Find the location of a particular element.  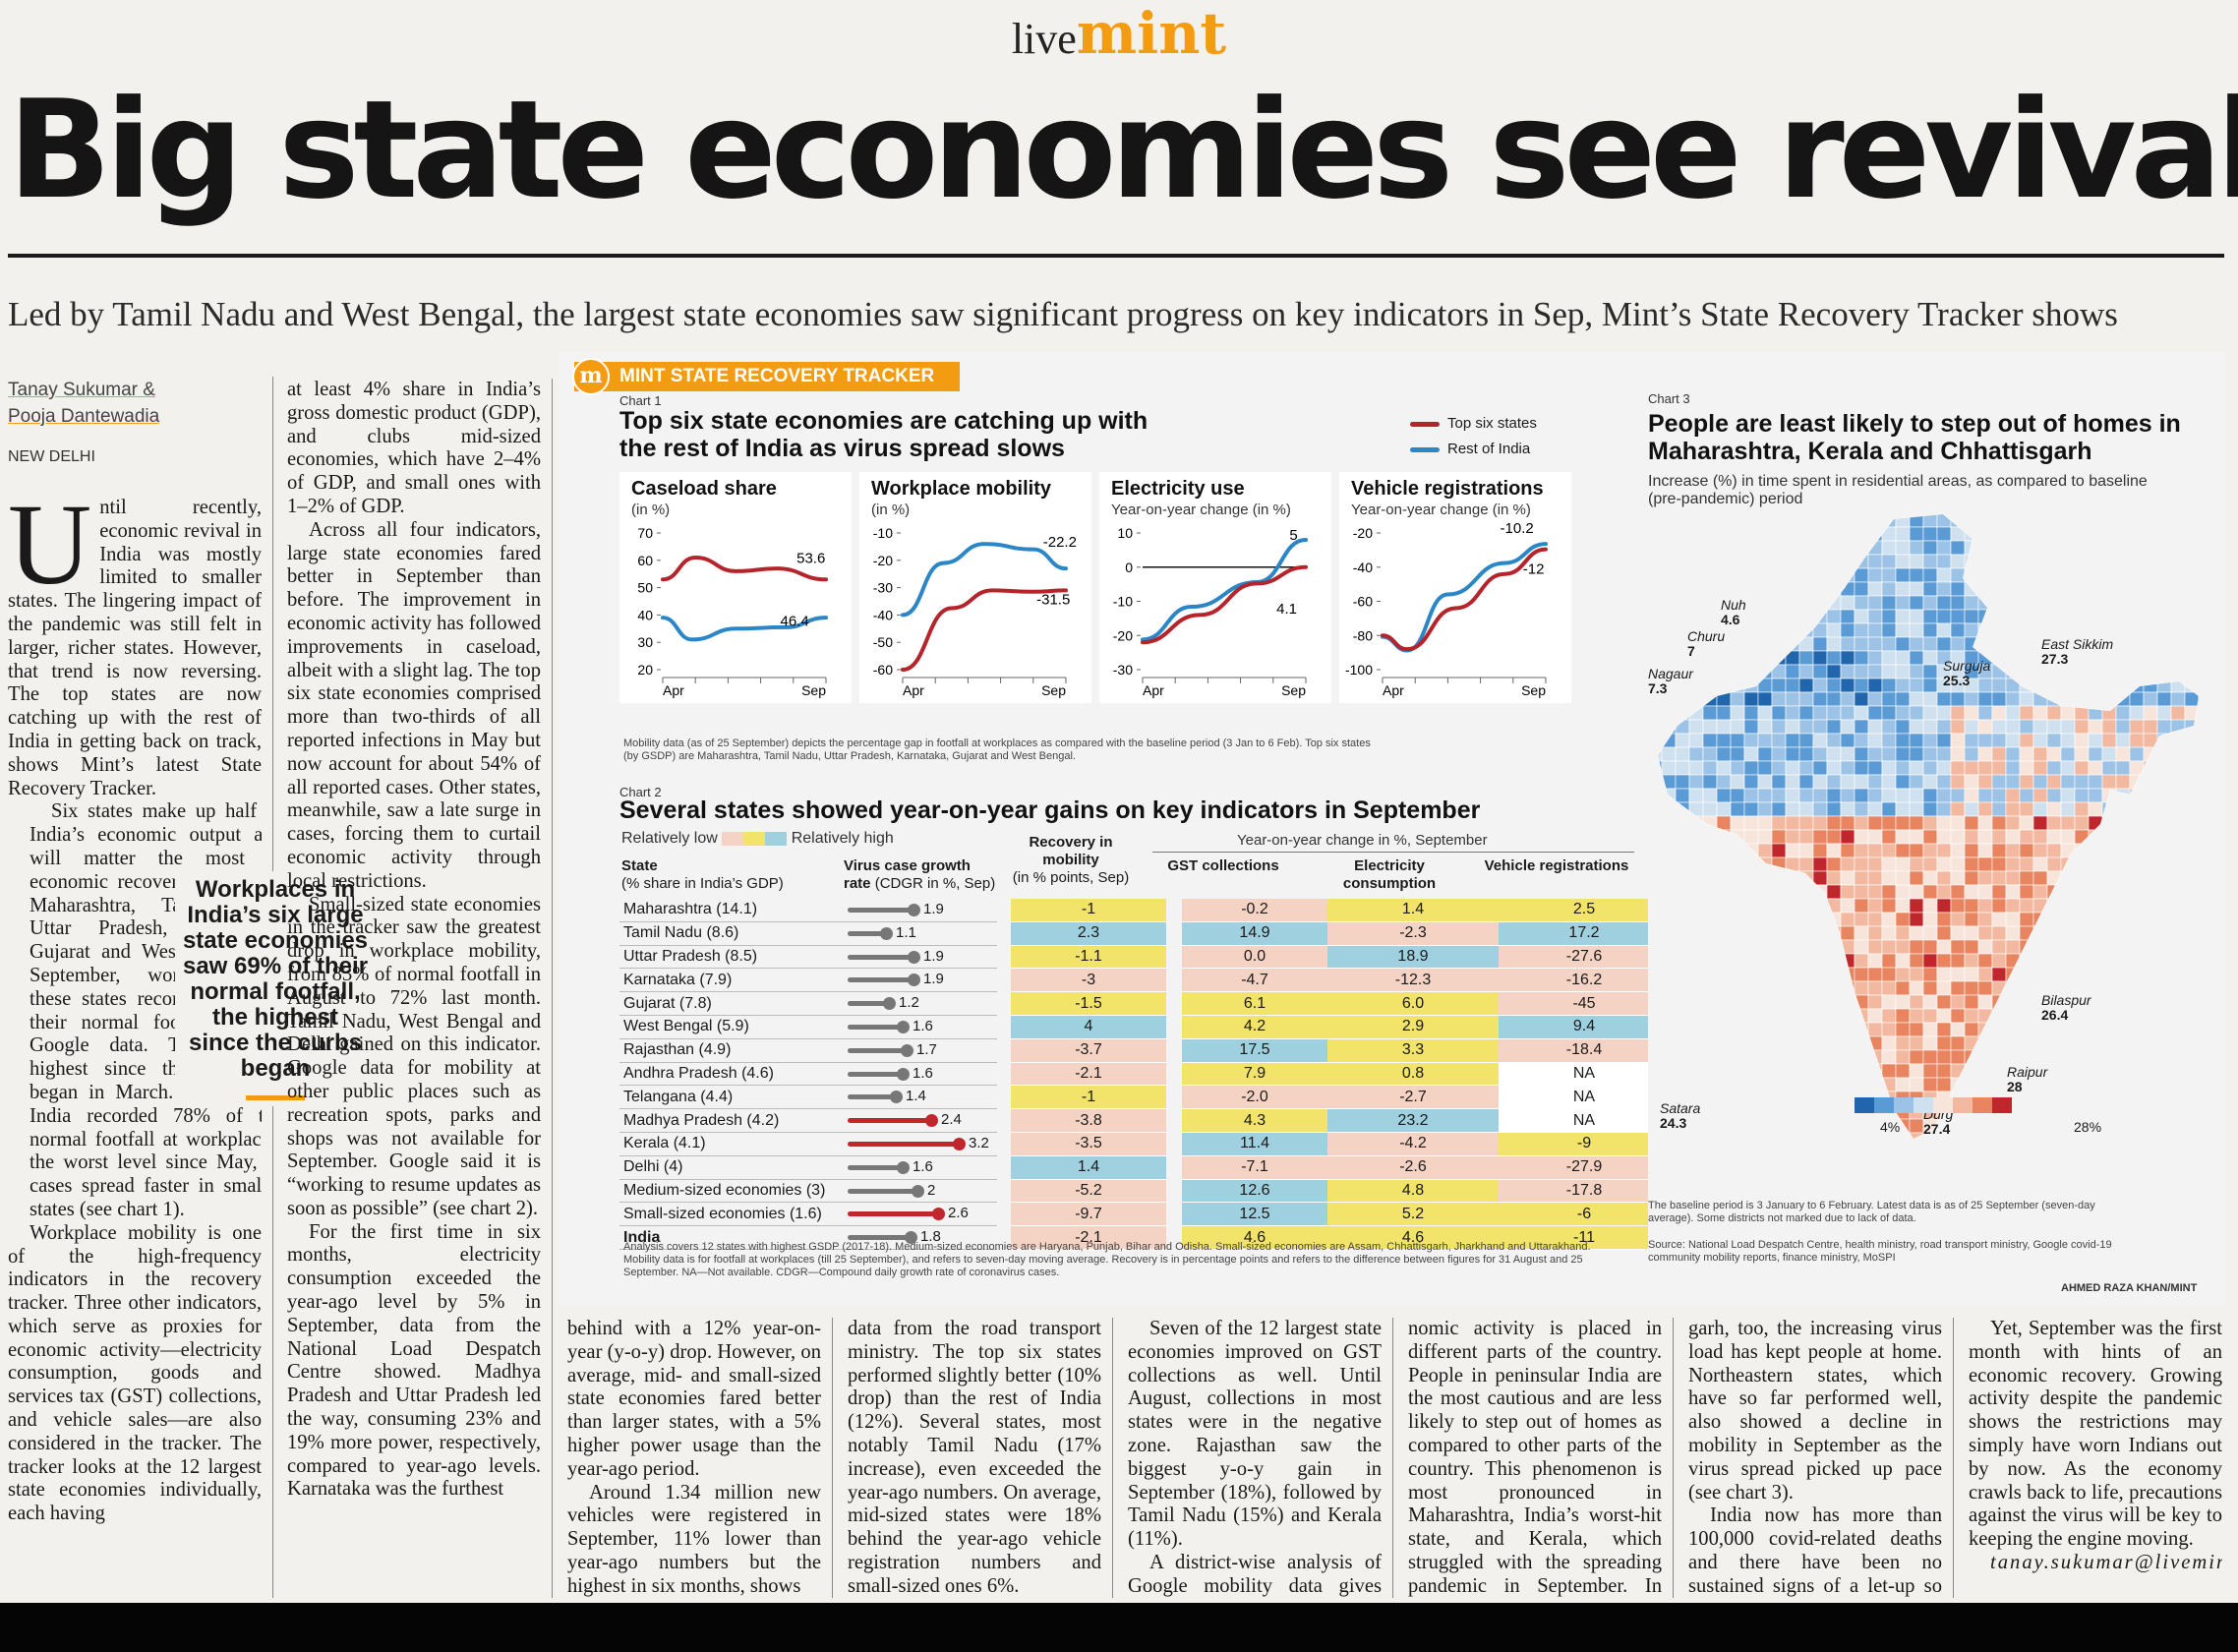

district-name: Surguja is located at coordinates (1967, 666).